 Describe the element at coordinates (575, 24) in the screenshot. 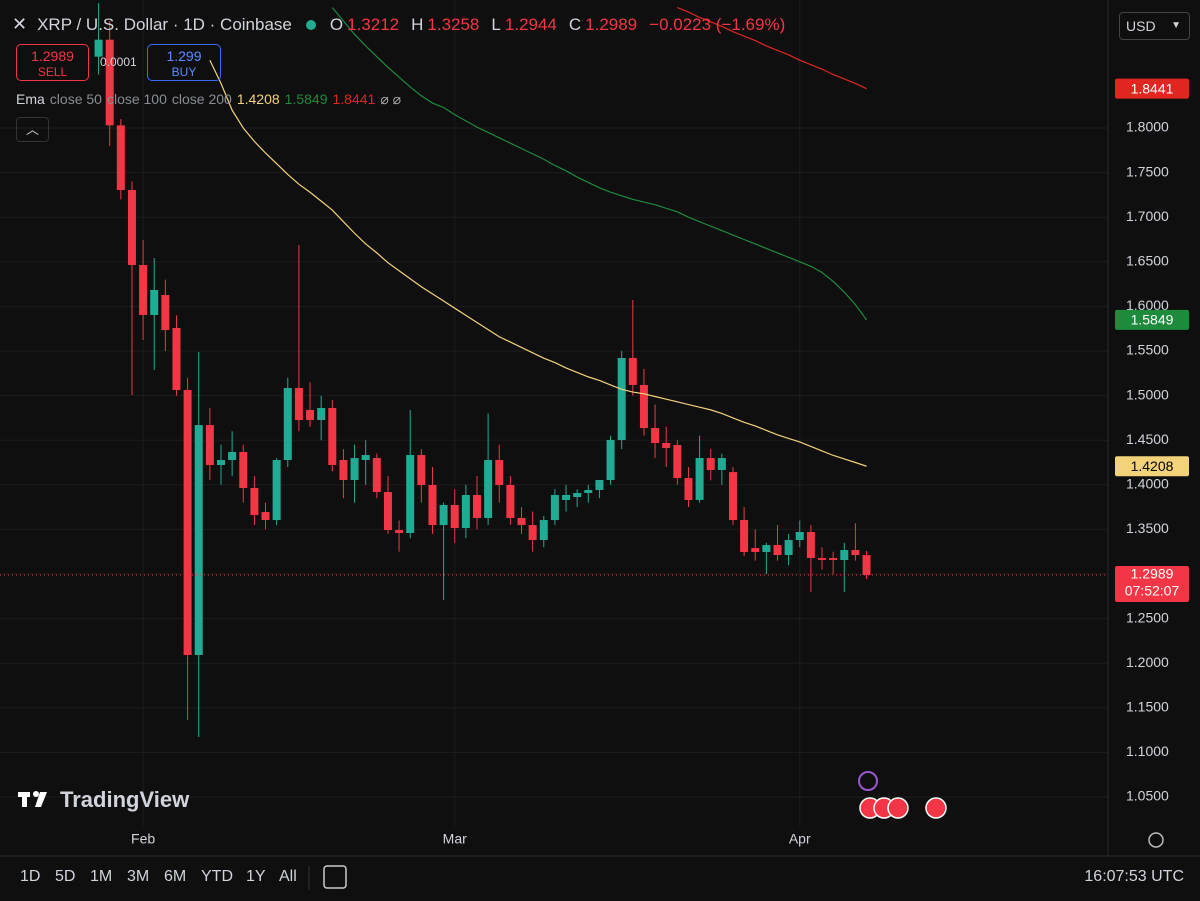

I see `ohlc-prefix: C` at that location.